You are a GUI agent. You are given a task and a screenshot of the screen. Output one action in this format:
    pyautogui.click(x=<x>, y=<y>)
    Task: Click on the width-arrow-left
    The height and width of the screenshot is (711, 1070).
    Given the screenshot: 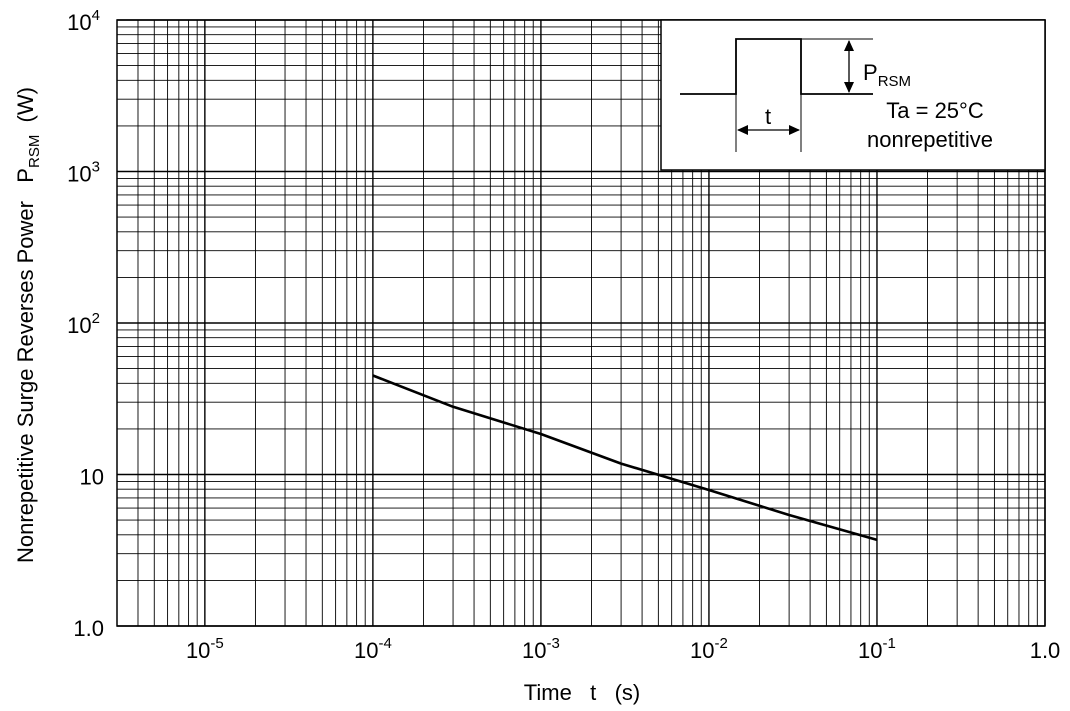 What is the action you would take?
    pyautogui.click(x=742, y=130)
    